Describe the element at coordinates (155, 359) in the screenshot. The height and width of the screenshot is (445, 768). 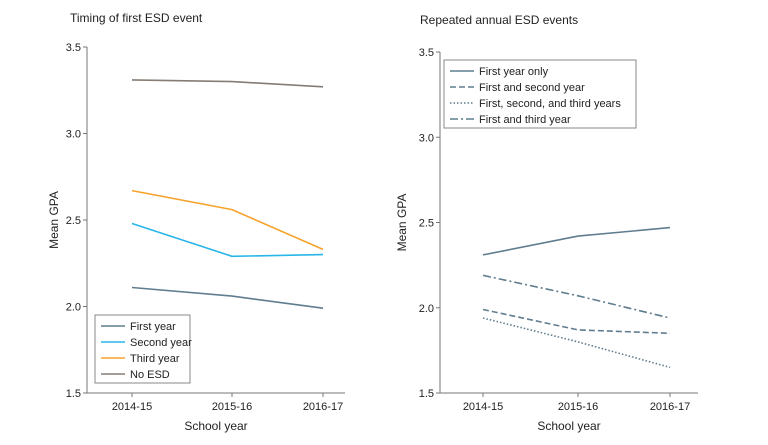
I see `legend-label: Third year` at that location.